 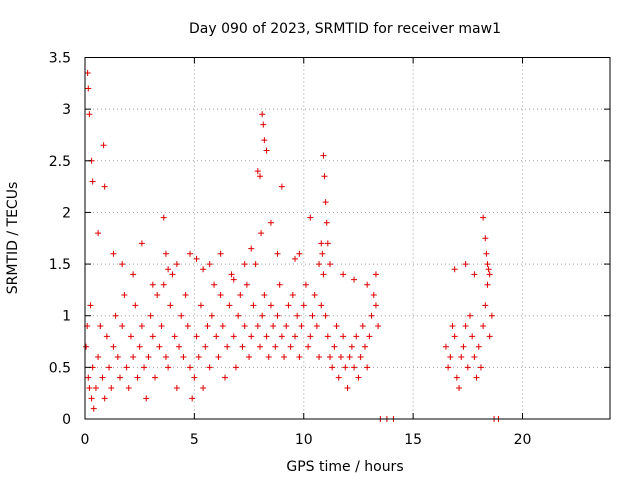 What do you see at coordinates (66, 420) in the screenshot?
I see `y-tick-label: 0` at bounding box center [66, 420].